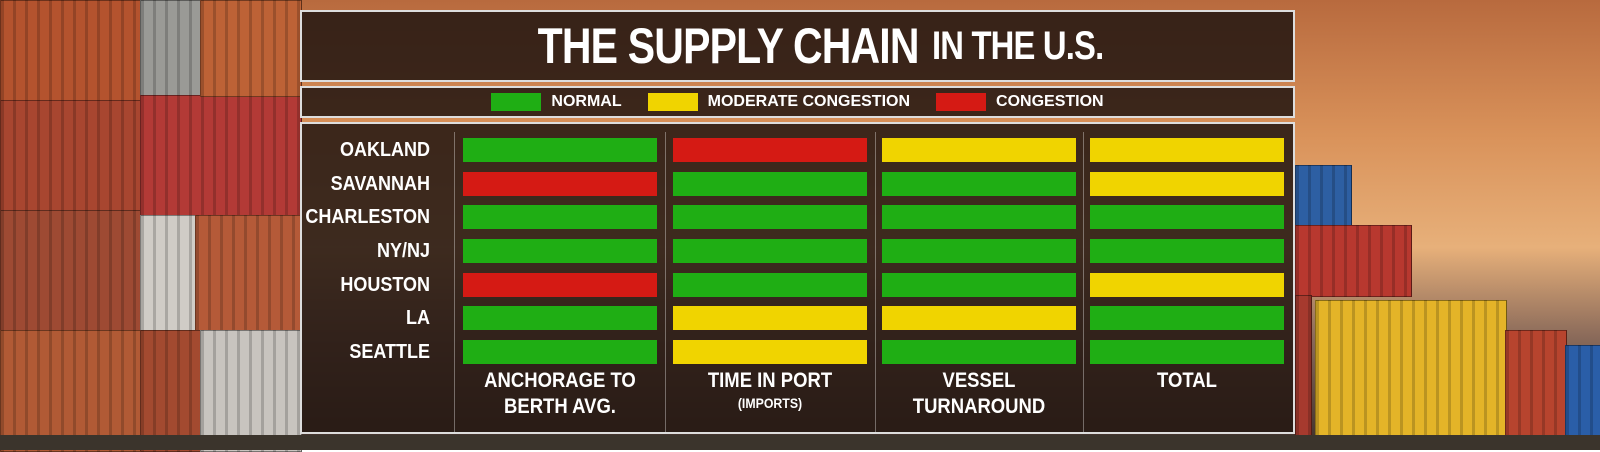  I want to click on column-header: TOTAL, so click(1187, 381).